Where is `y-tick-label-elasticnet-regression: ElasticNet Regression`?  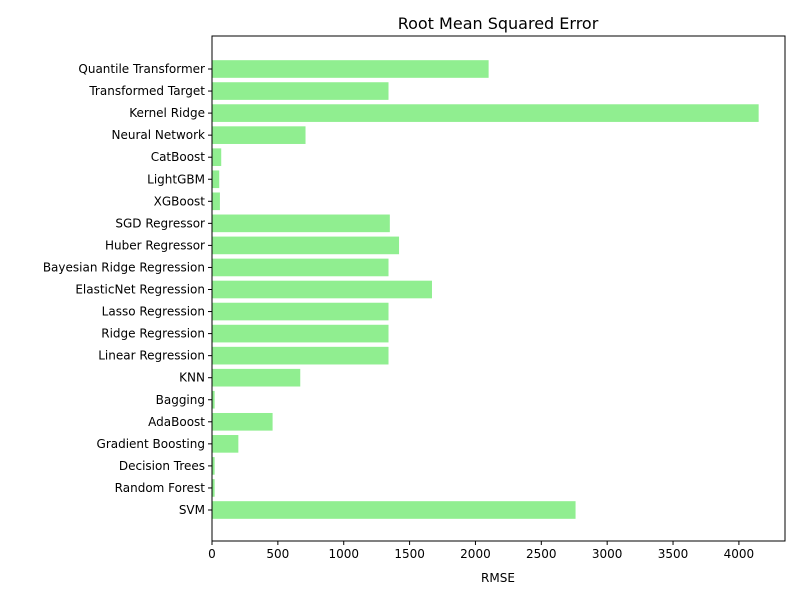 y-tick-label-elasticnet-regression: ElasticNet Regression is located at coordinates (140, 290).